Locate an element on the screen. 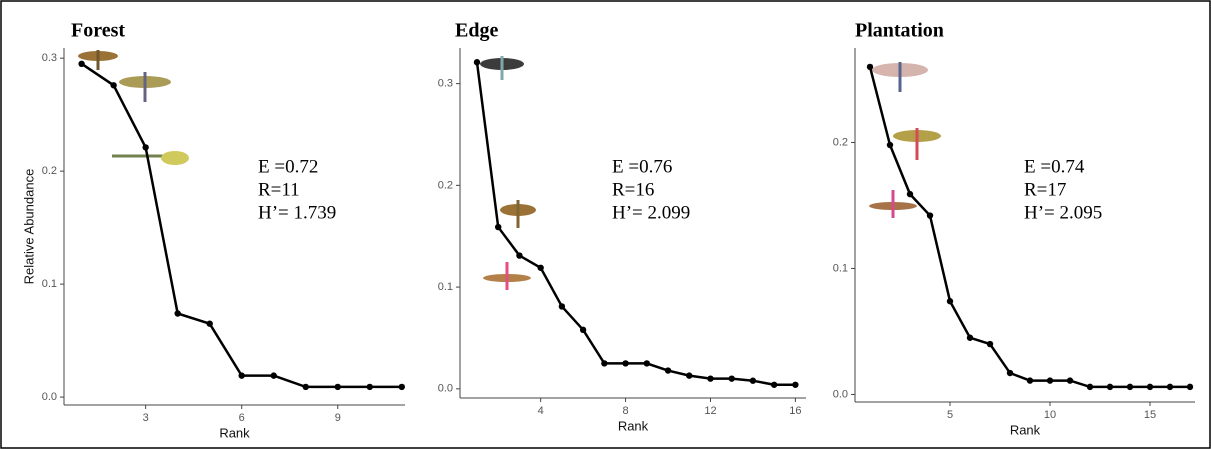  x-tick-label: 3 is located at coordinates (146, 418).